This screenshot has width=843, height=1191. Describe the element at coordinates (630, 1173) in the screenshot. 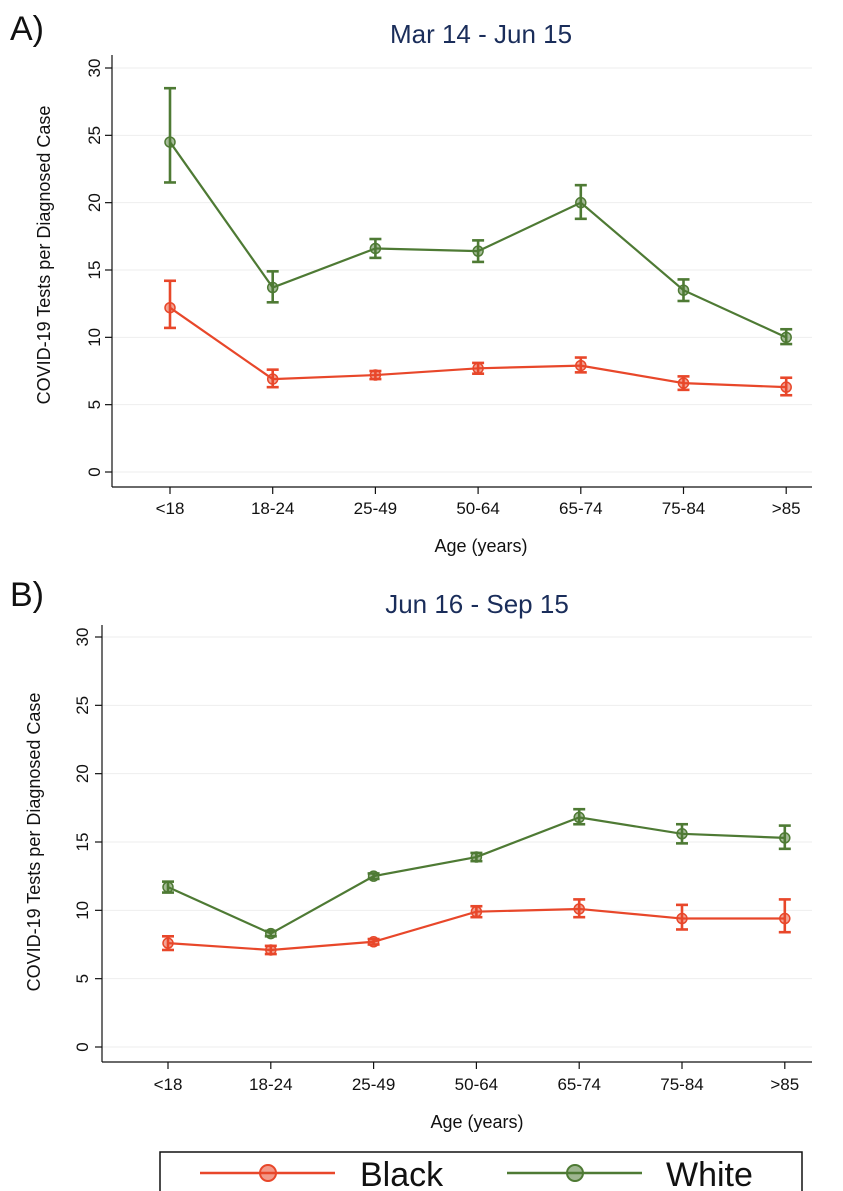

I see `legend-item-white: White` at that location.